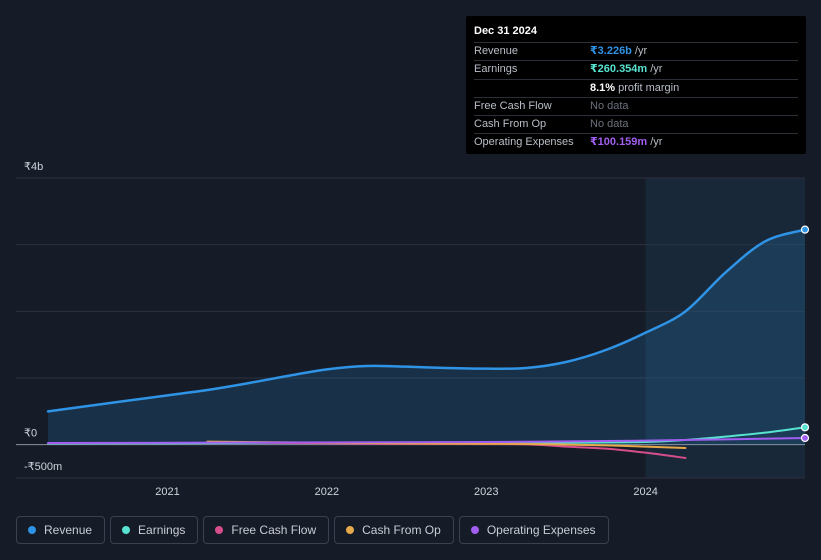  Describe the element at coordinates (327, 492) in the screenshot. I see `x-tick-label: 2022` at that location.